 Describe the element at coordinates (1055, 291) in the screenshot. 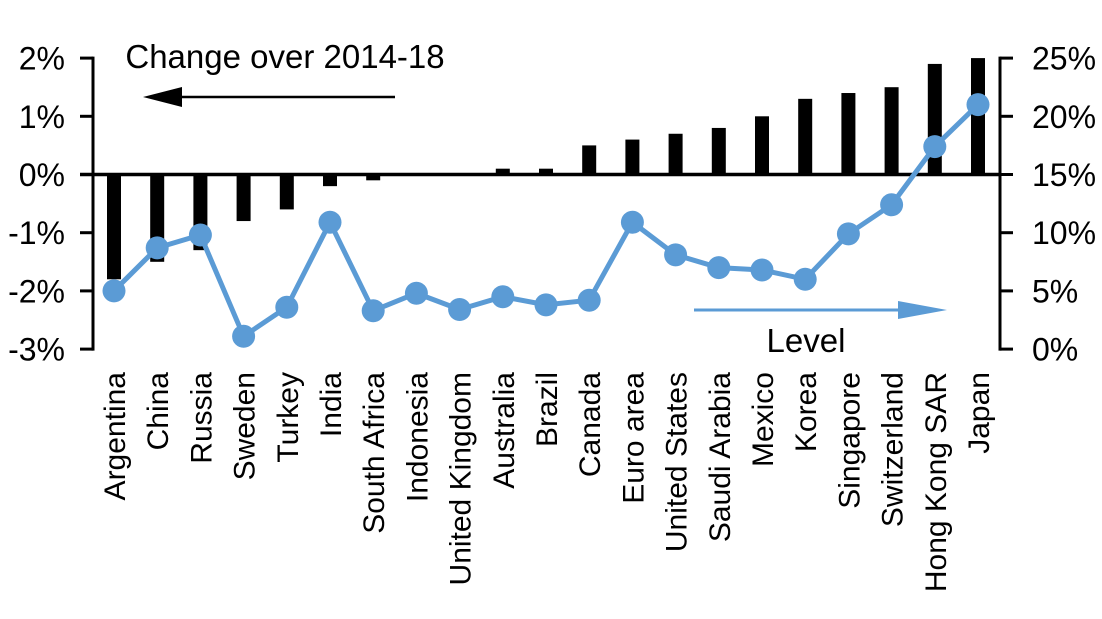

I see `right-axis-tick-label: 5%` at that location.